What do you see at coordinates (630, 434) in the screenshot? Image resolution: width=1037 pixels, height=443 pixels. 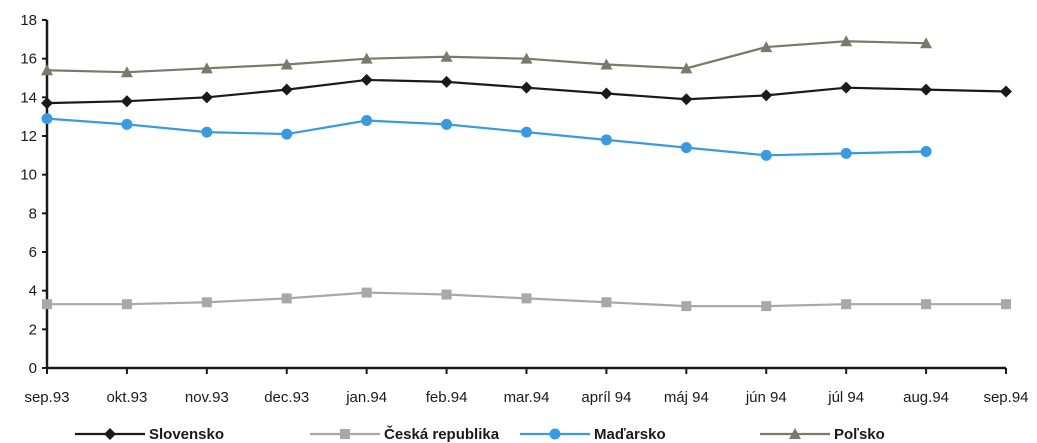 I see `legend-label: Maďarsko` at bounding box center [630, 434].